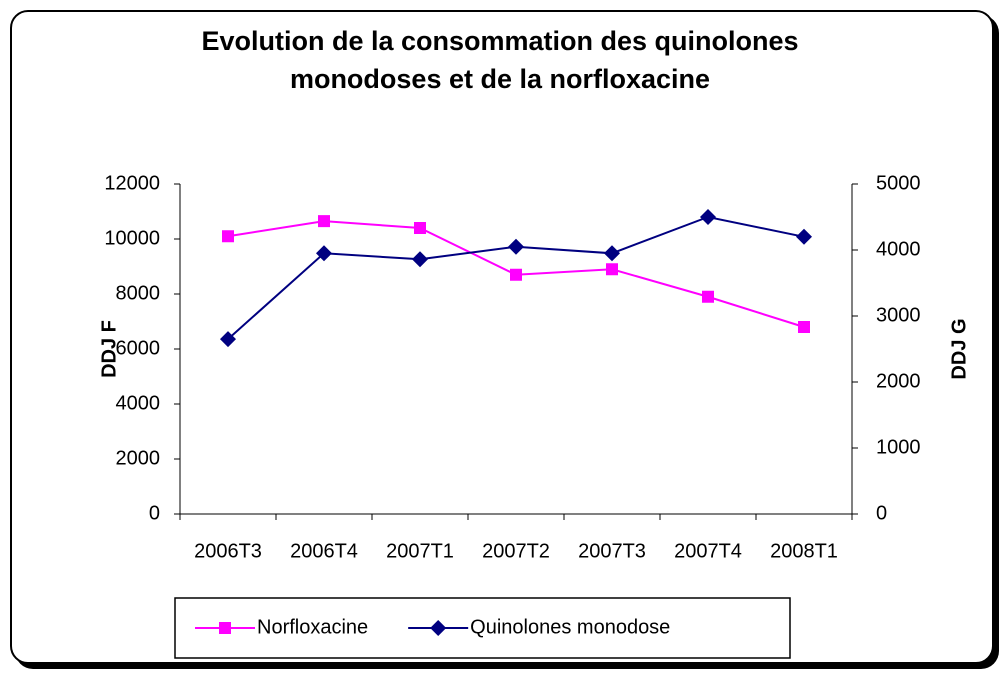 This screenshot has height=677, width=1007. I want to click on y2-tick-label: 5000, so click(898, 183).